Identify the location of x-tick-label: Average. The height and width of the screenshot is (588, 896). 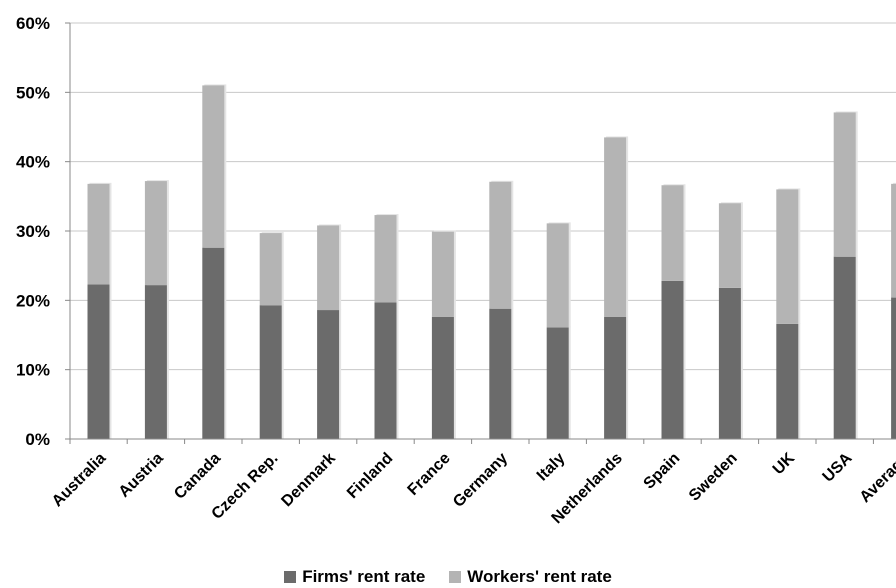
(876, 478).